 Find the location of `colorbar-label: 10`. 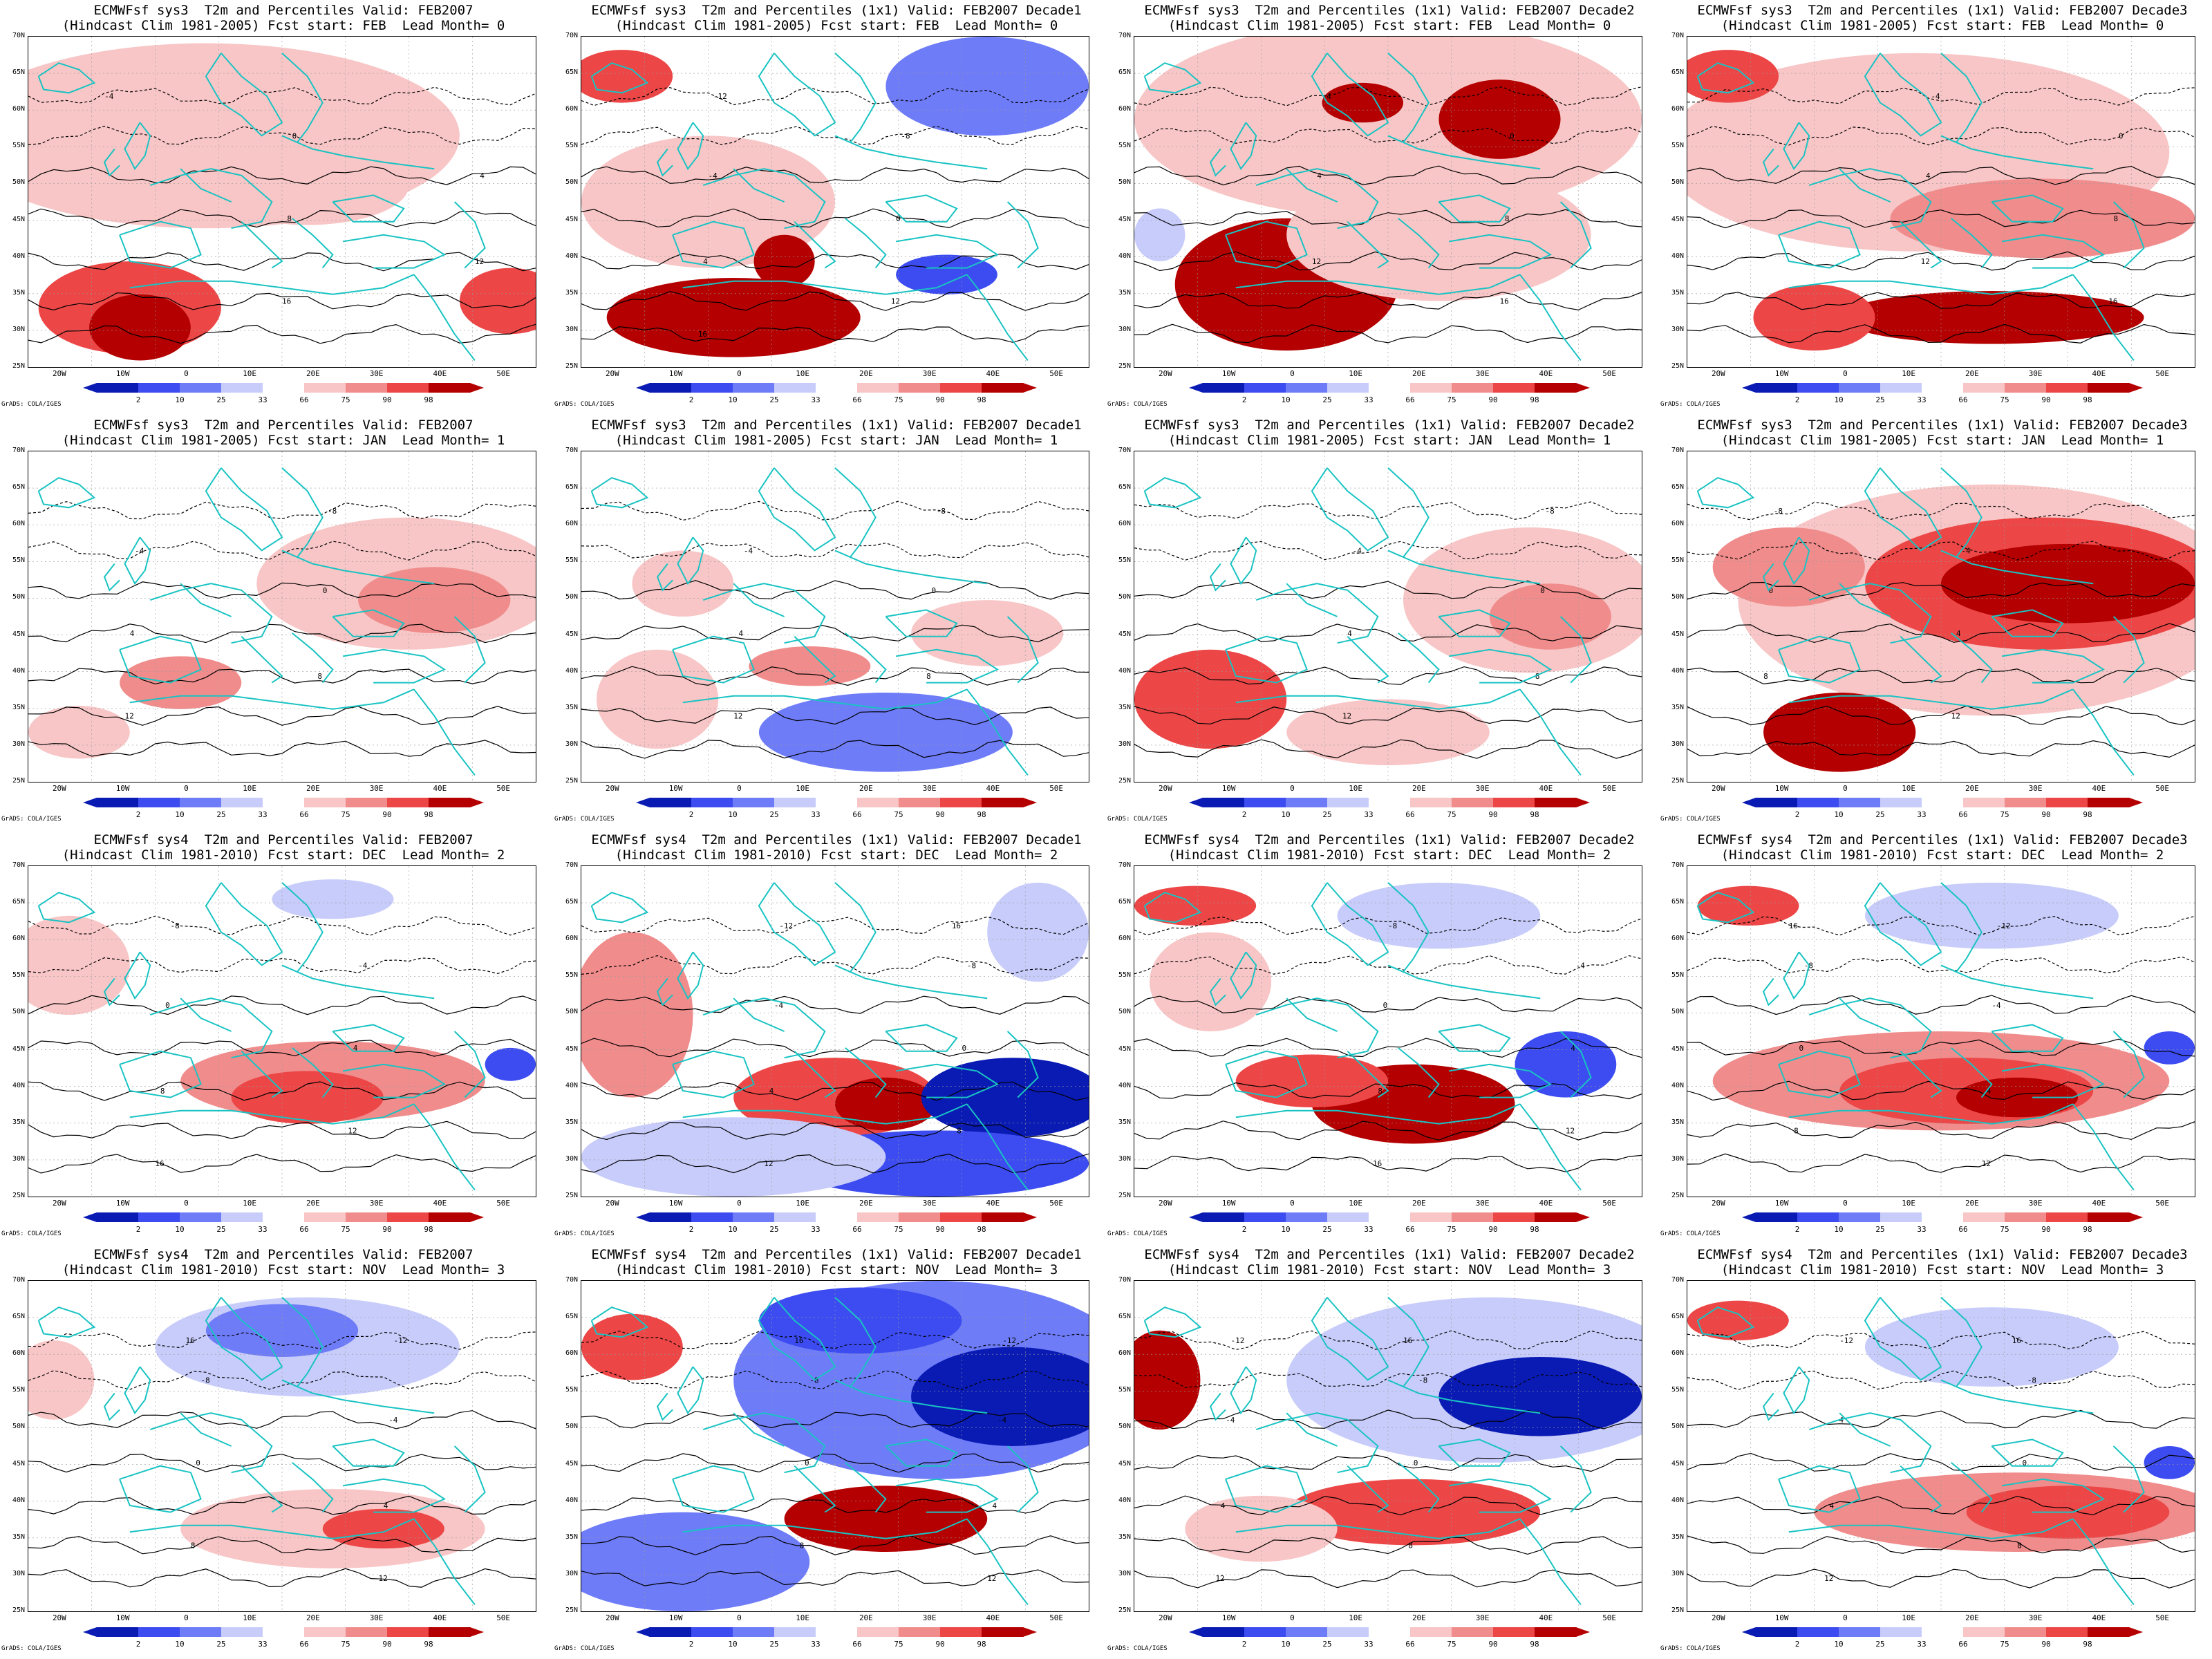

colorbar-label: 10 is located at coordinates (1286, 1229).